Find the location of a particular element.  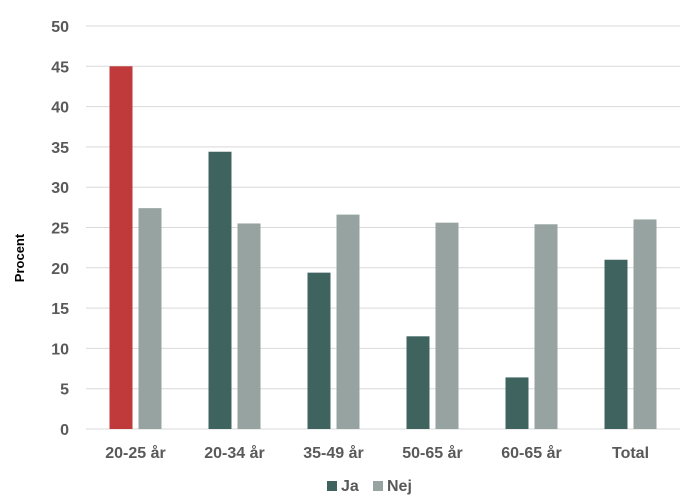

legend-label-ja: Ja is located at coordinates (350, 486).